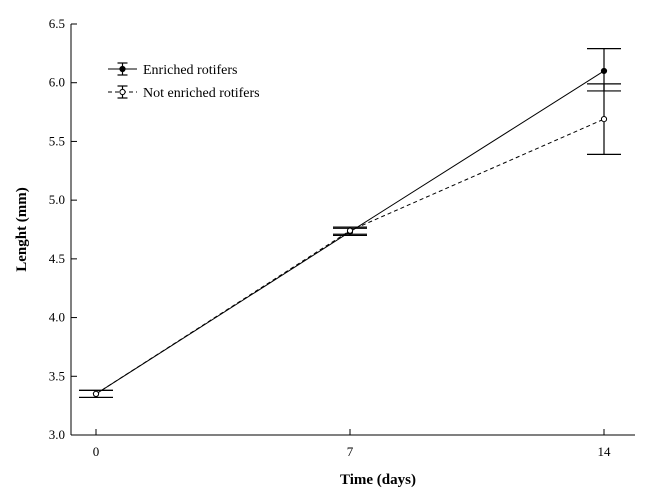 This screenshot has height=492, width=648. What do you see at coordinates (604, 71) in the screenshot?
I see `data-point-enriched` at bounding box center [604, 71].